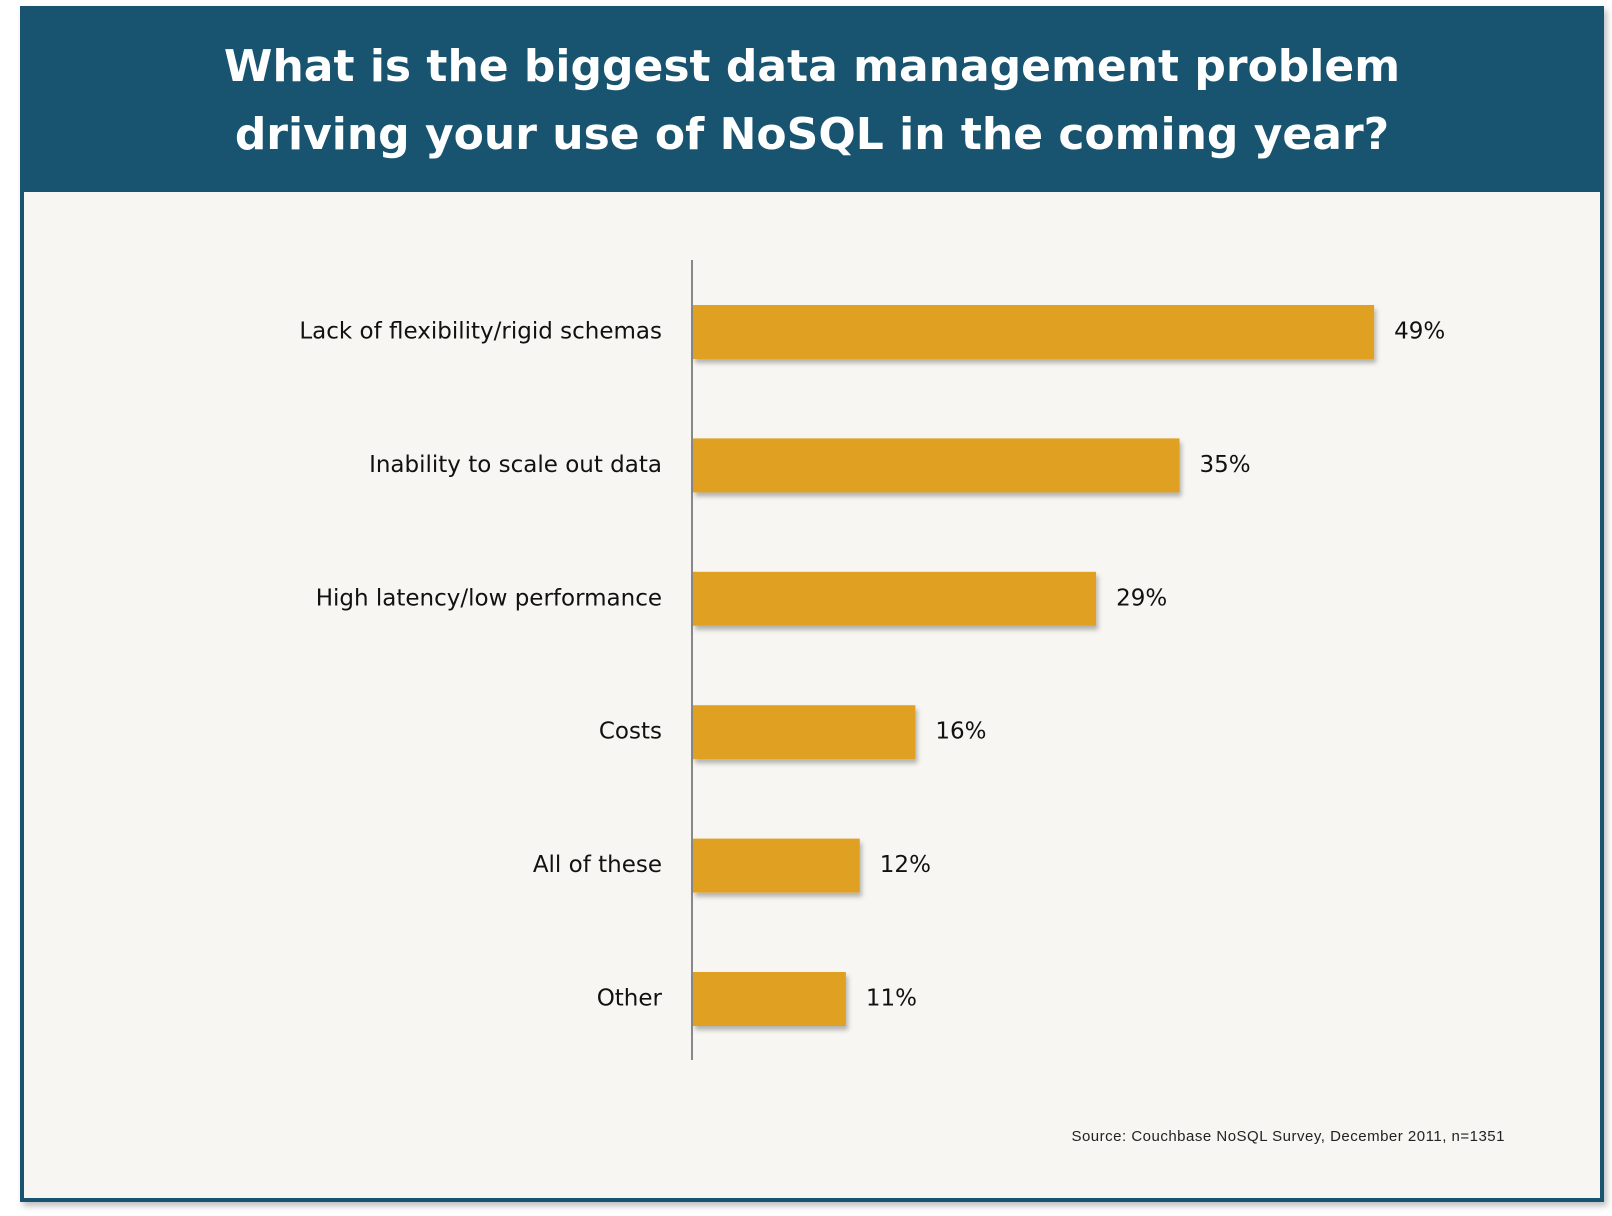 The height and width of the screenshot is (1216, 1612). I want to click on value-label: 49%, so click(1419, 332).